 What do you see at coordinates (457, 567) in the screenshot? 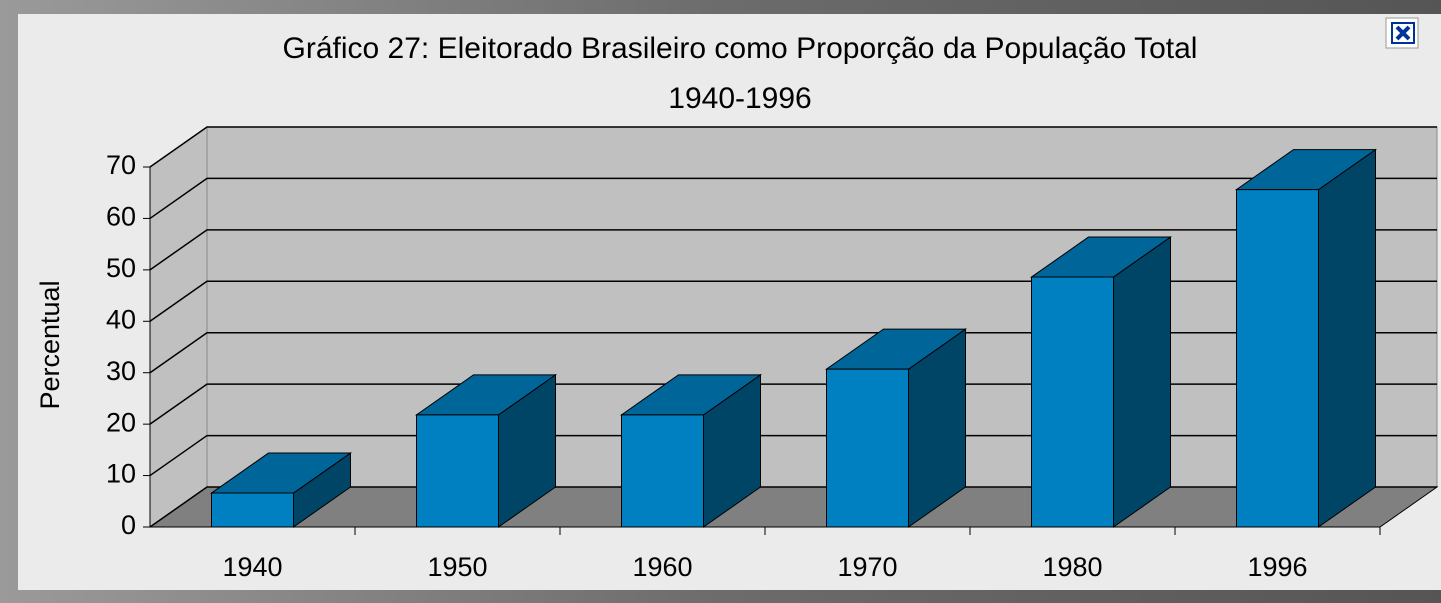
I see `x-tick-label: 1950` at bounding box center [457, 567].